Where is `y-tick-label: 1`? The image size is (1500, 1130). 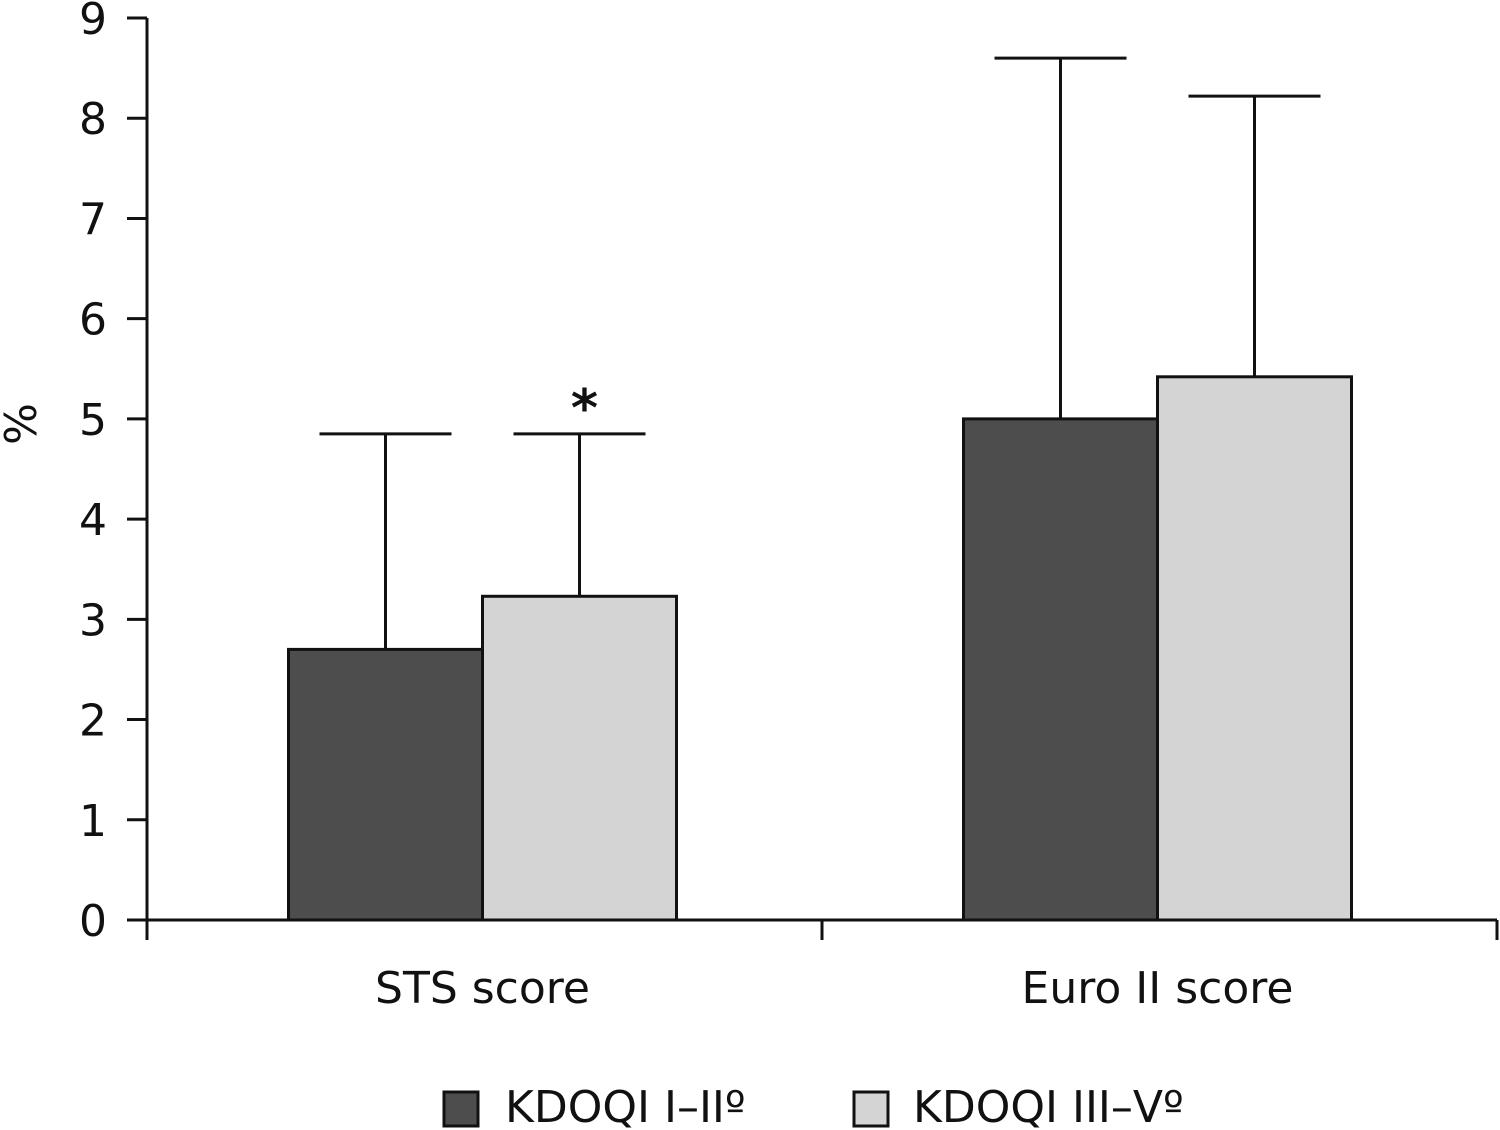 y-tick-label: 1 is located at coordinates (93, 821).